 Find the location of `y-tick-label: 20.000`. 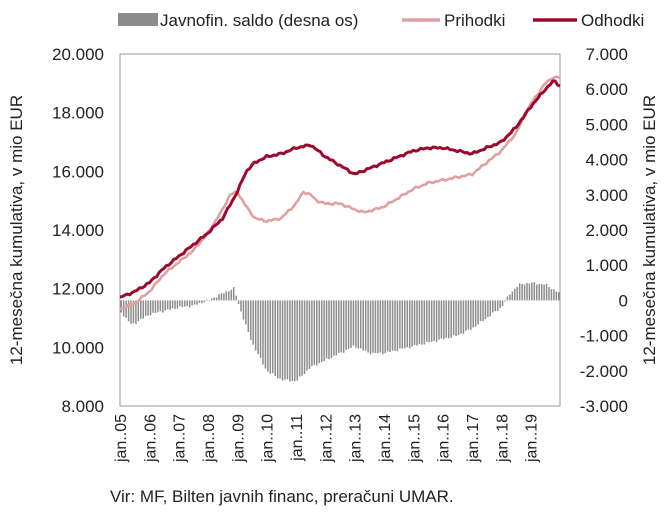

y-tick-label: 20.000 is located at coordinates (78, 54).